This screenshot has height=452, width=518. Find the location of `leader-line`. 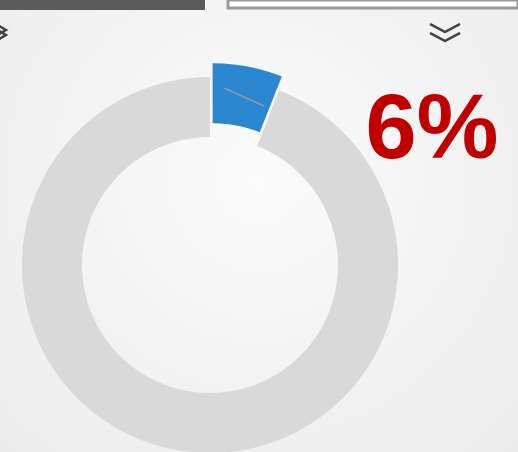

leader-line is located at coordinates (244, 97).